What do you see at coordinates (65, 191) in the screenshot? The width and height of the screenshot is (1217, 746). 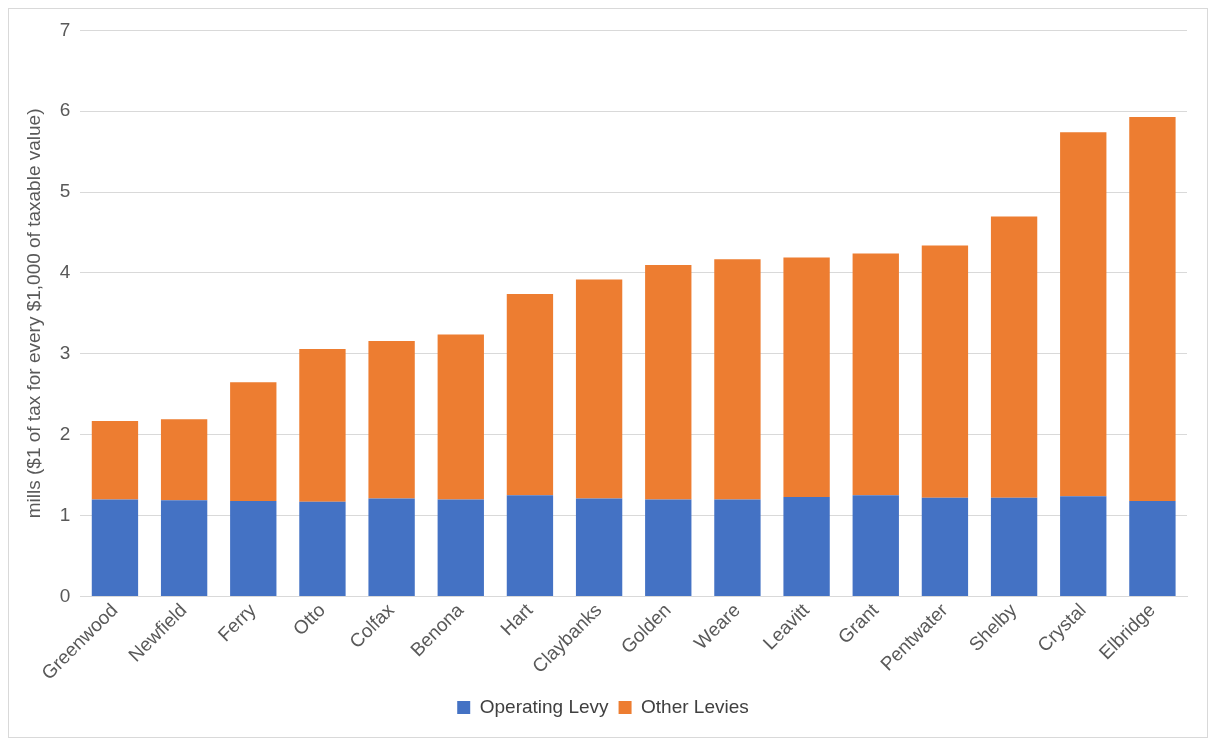 I see `y-tick-label: 5` at bounding box center [65, 191].